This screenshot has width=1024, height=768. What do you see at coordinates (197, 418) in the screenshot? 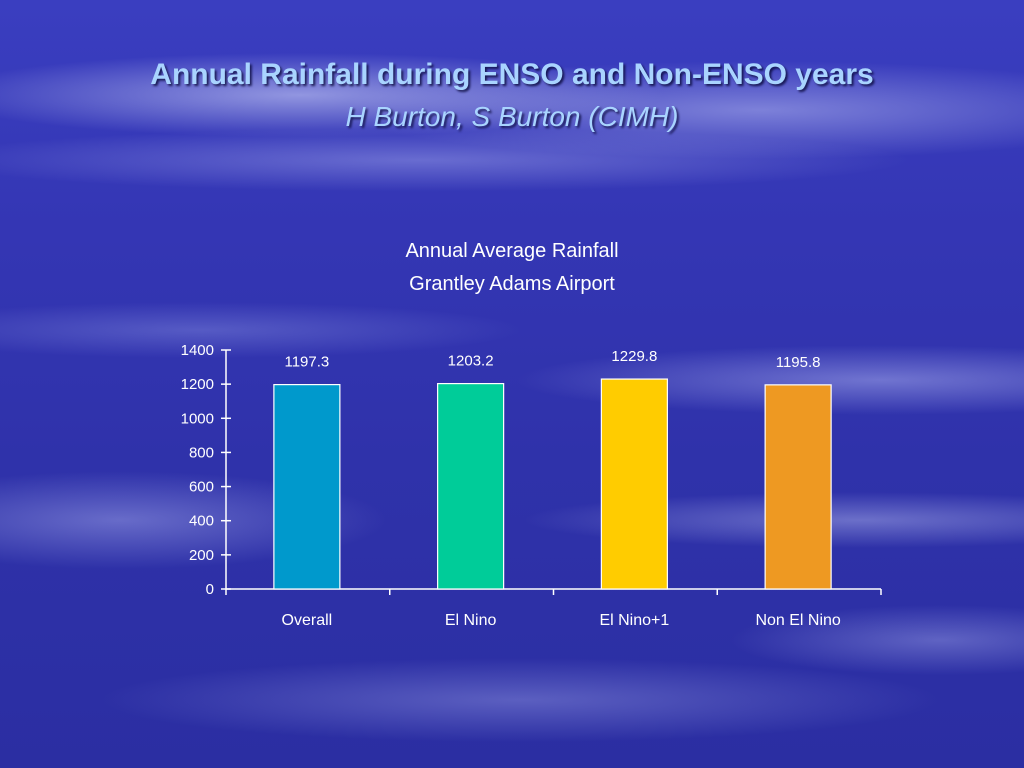
I see `y-tick-label: 1000` at bounding box center [197, 418].